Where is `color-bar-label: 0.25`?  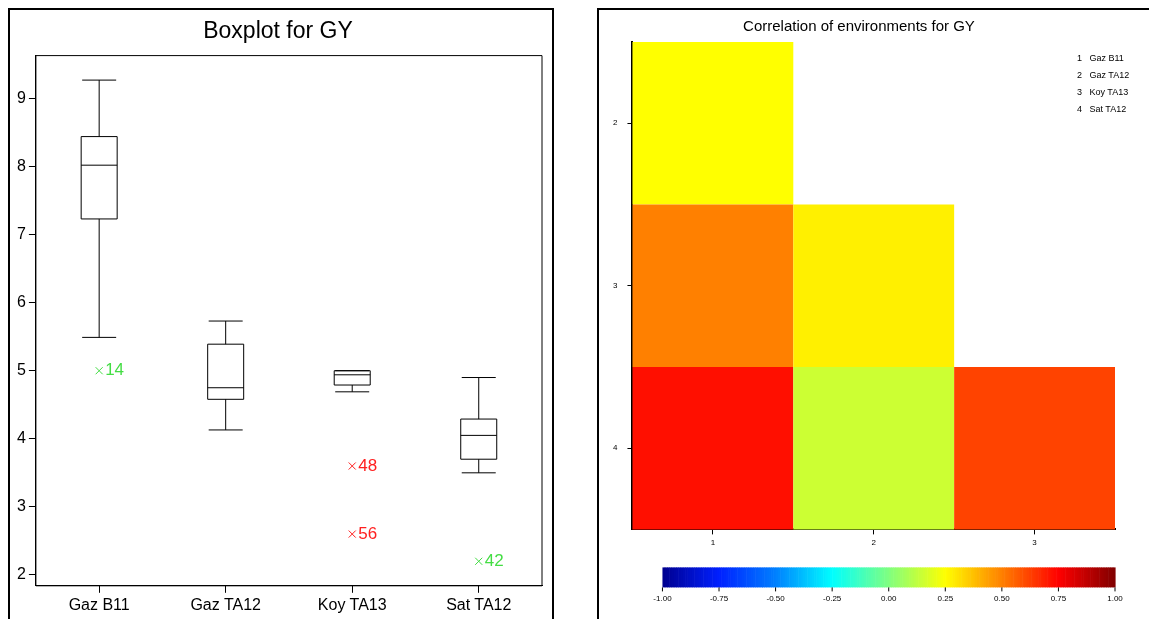
color-bar-label: 0.25 is located at coordinates (945, 598).